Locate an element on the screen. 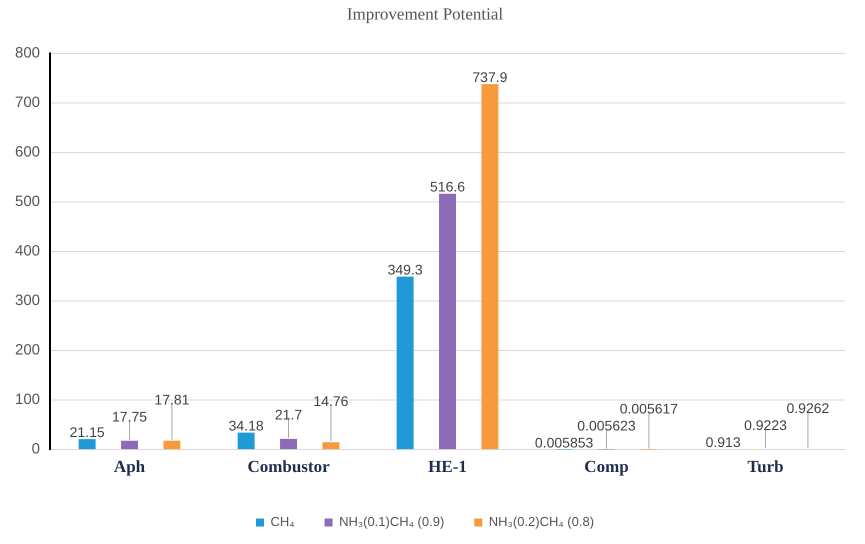 The width and height of the screenshot is (865, 544). data-label: 0.005853 is located at coordinates (564, 442).